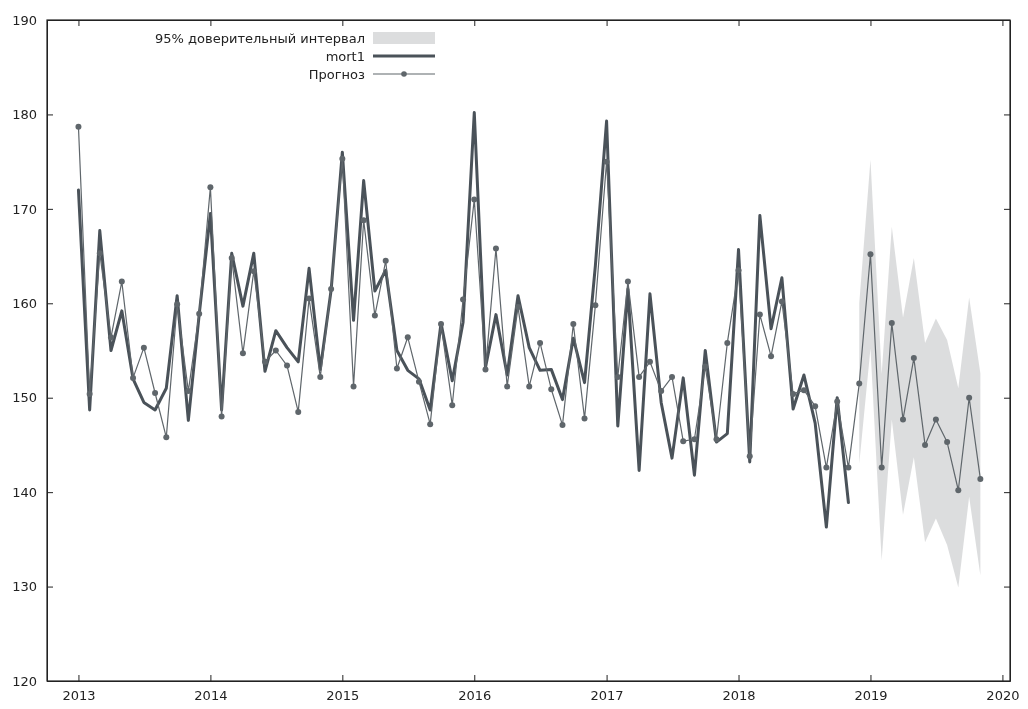 The height and width of the screenshot is (709, 1028). What do you see at coordinates (24, 209) in the screenshot?
I see `y-tick-label: 170` at bounding box center [24, 209].